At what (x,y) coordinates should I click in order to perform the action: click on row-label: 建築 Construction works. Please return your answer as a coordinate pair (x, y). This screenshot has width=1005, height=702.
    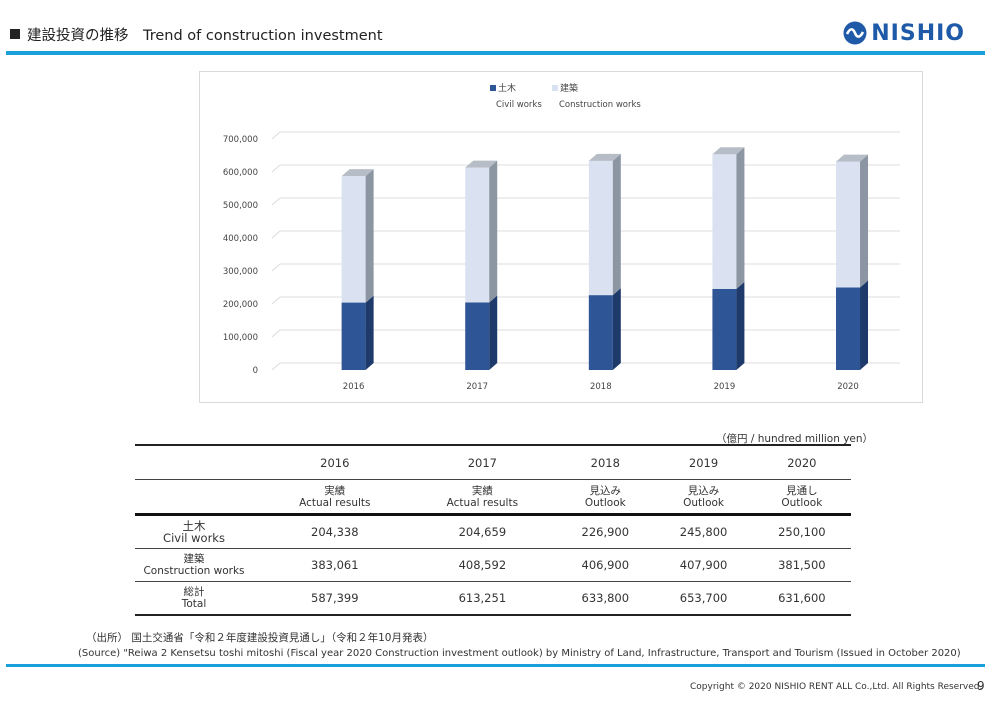
    Looking at the image, I should click on (194, 565).